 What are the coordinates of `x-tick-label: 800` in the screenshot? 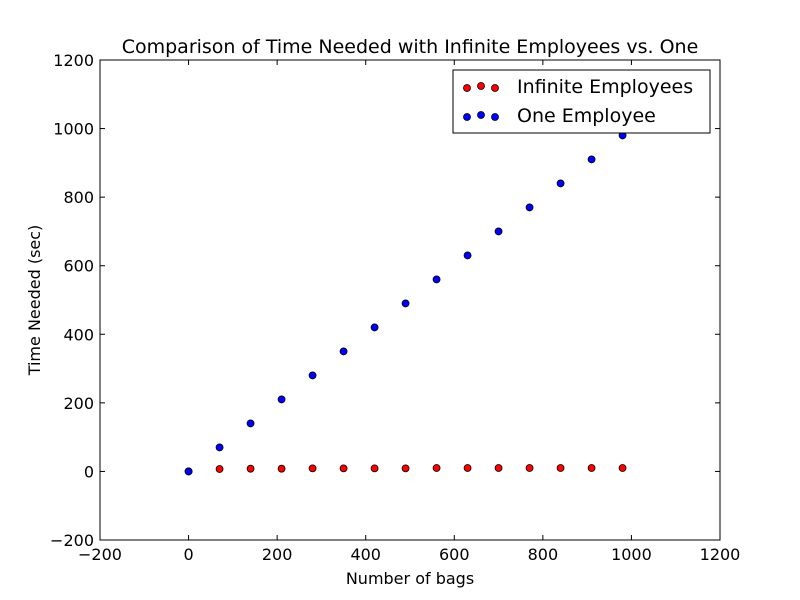 It's located at (543, 554).